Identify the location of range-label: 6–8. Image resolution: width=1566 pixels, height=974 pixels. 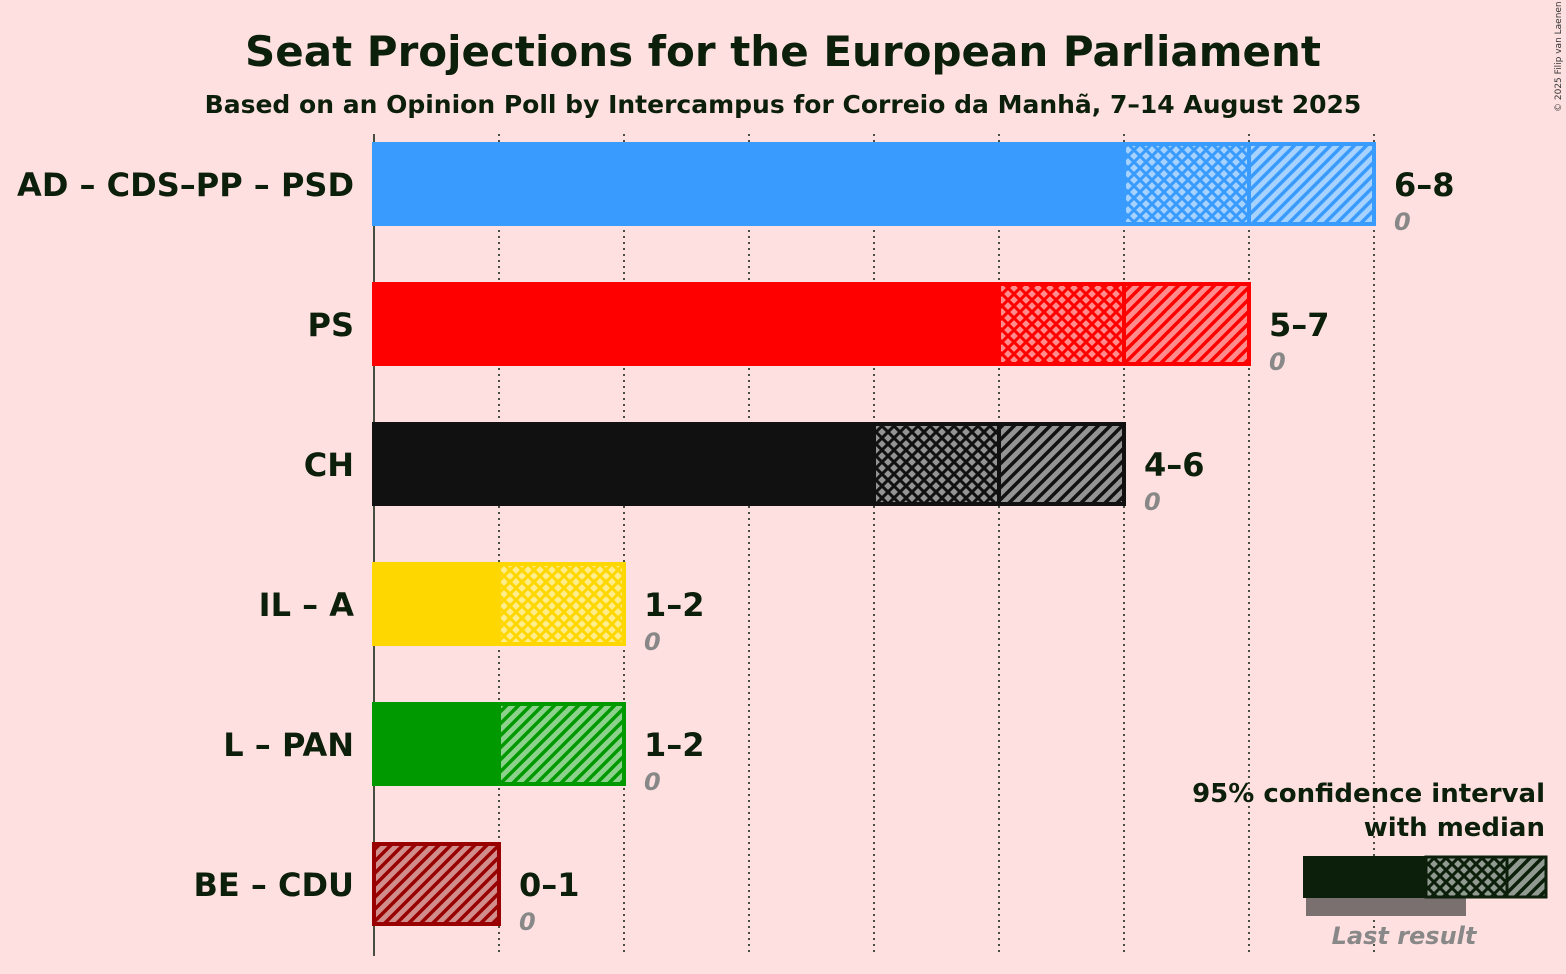
(1424, 185).